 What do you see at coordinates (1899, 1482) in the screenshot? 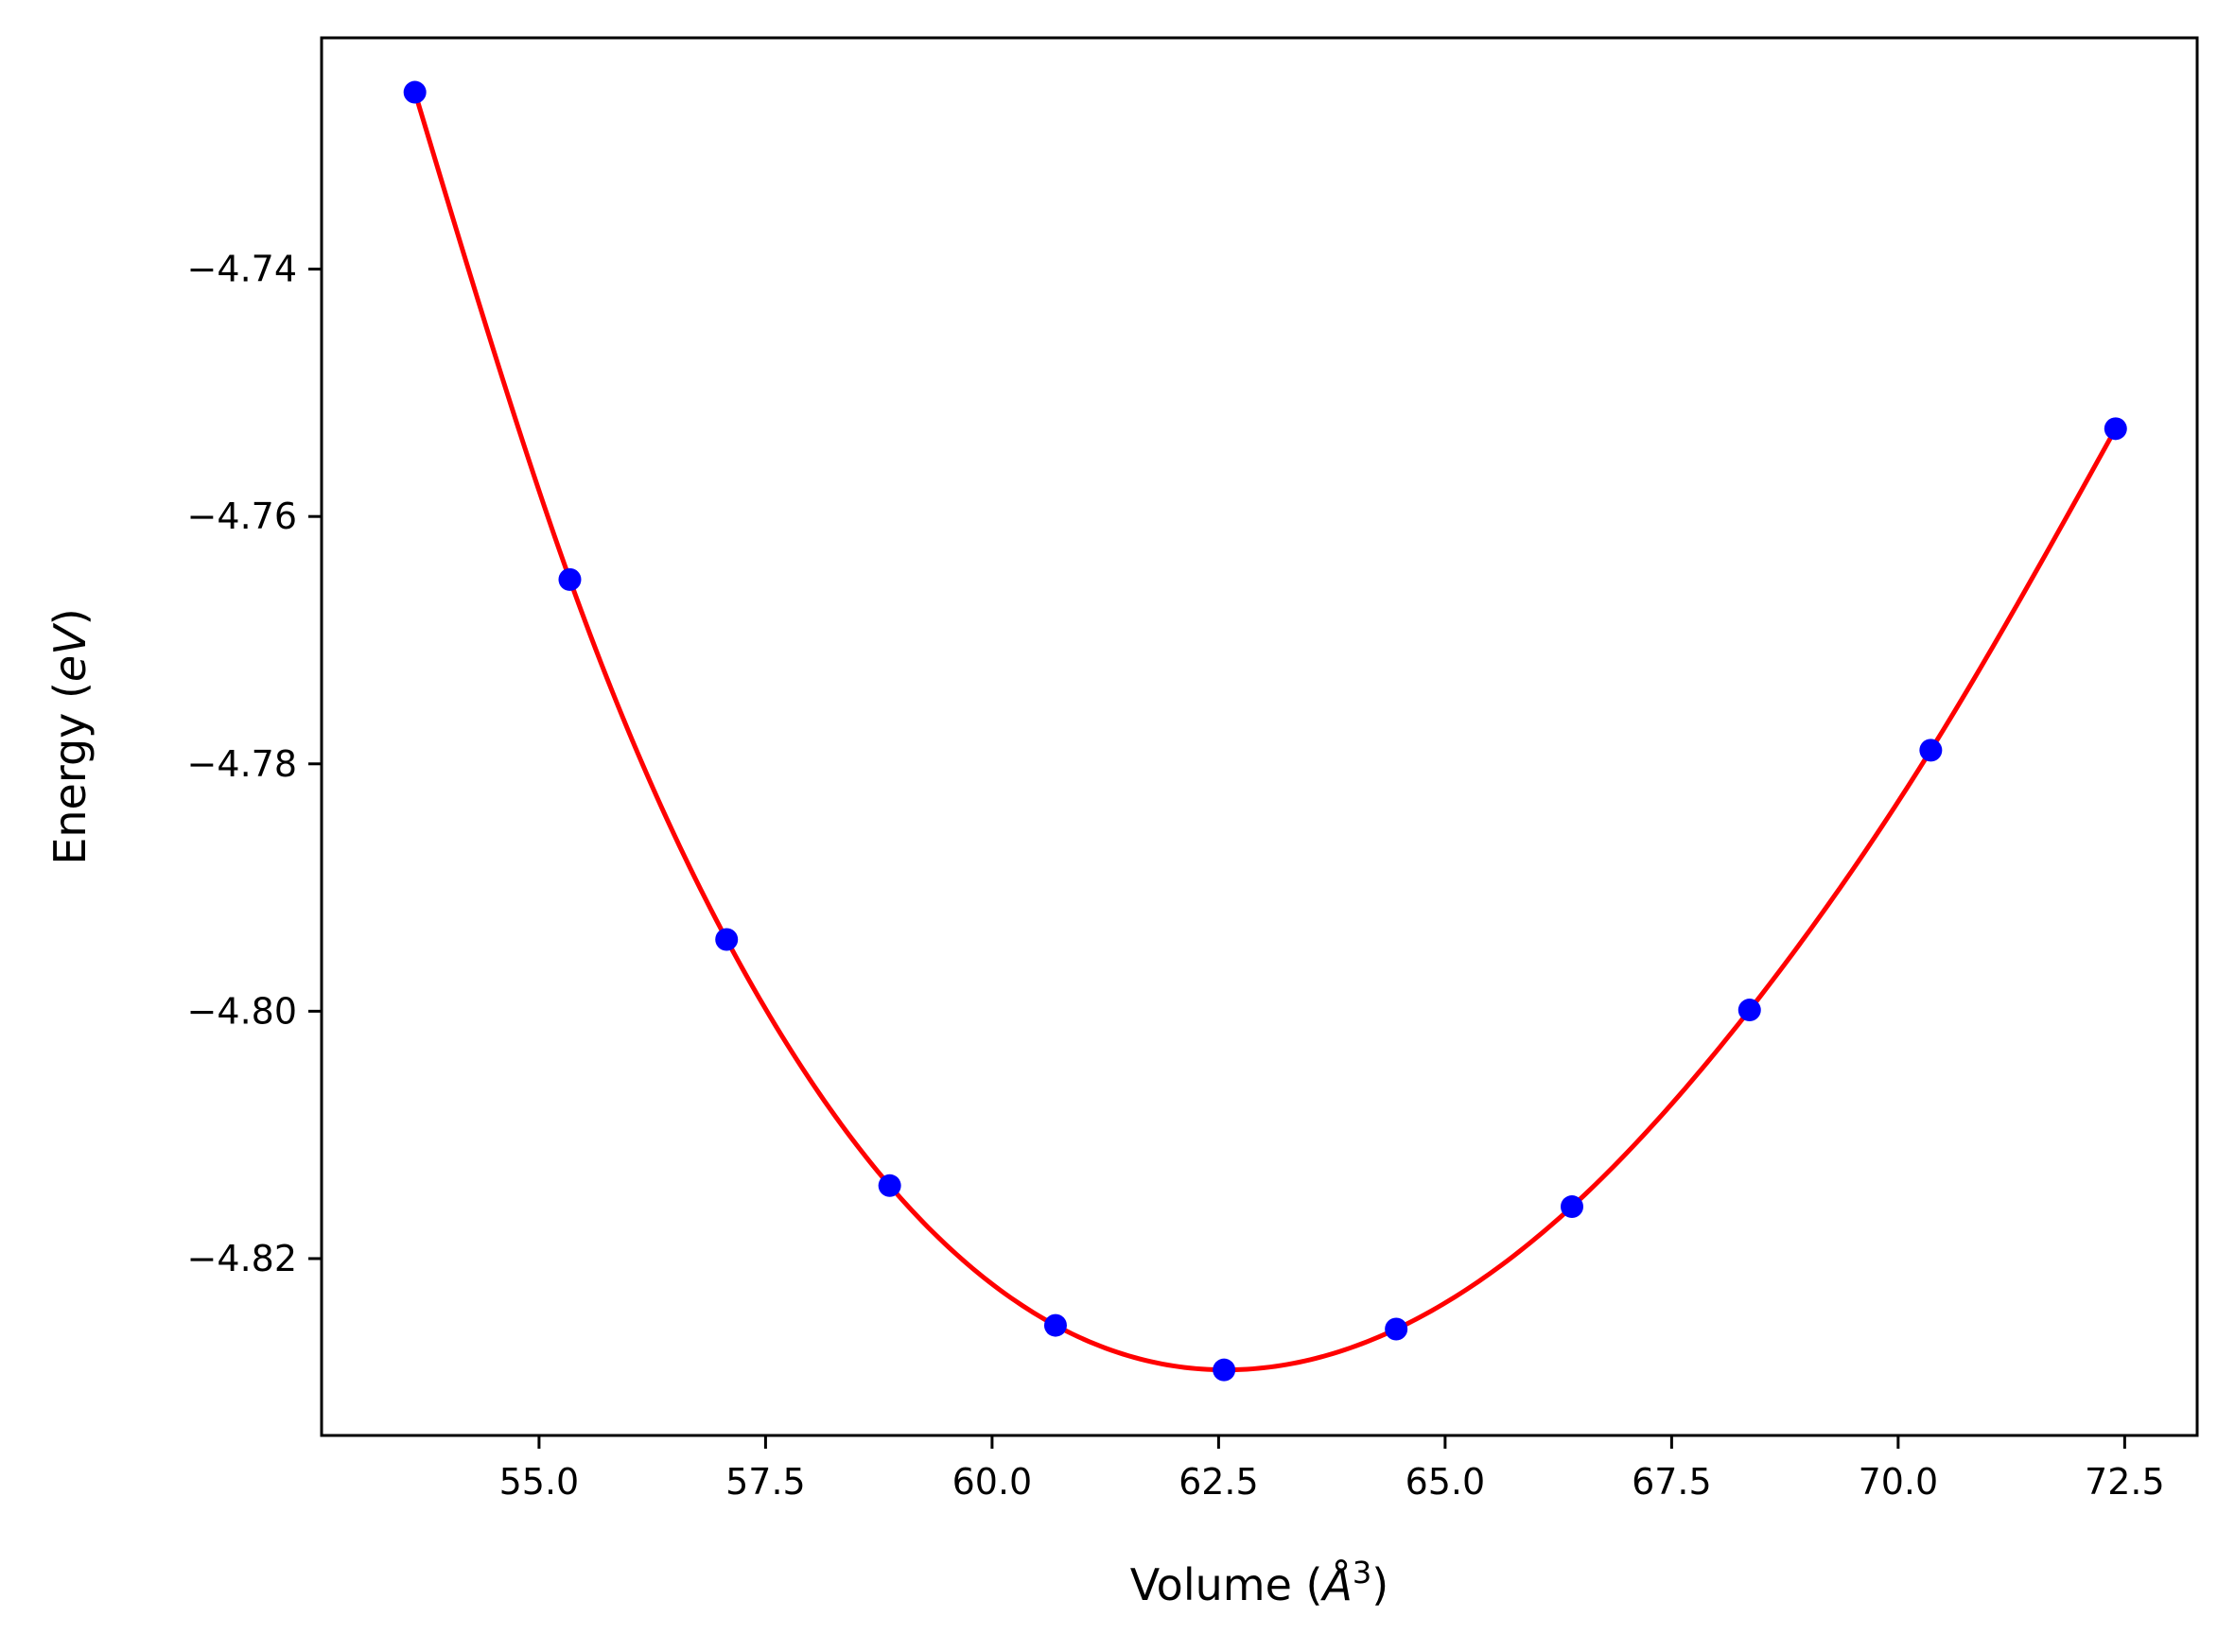
I see `x-tick-label: 70.0` at bounding box center [1899, 1482].